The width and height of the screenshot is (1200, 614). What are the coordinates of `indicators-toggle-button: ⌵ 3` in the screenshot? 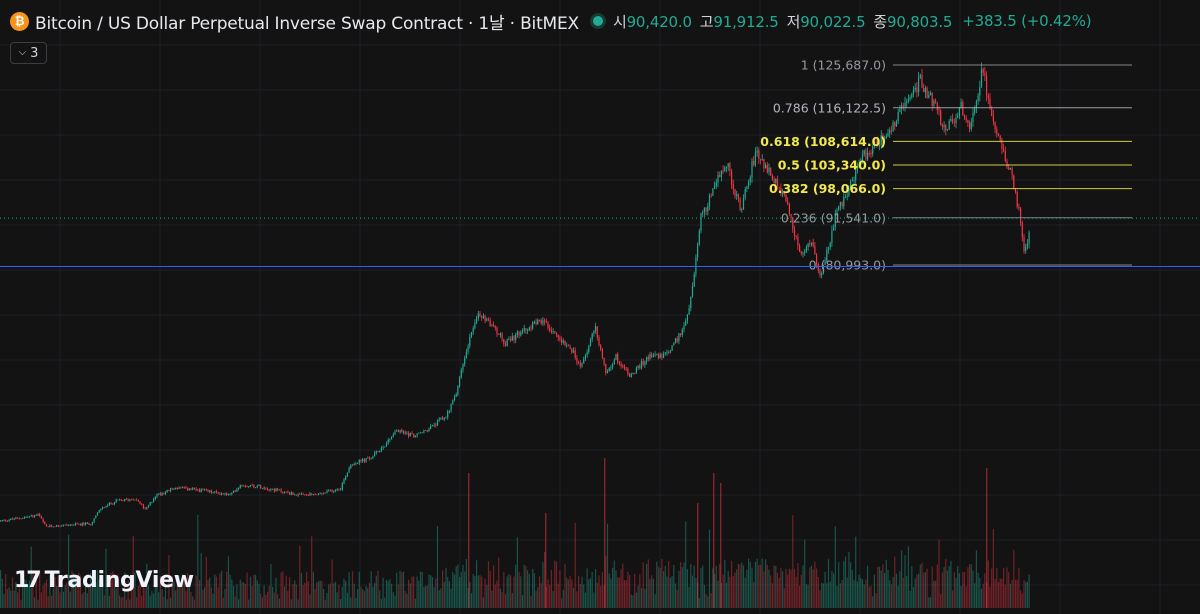 It's located at (28, 53).